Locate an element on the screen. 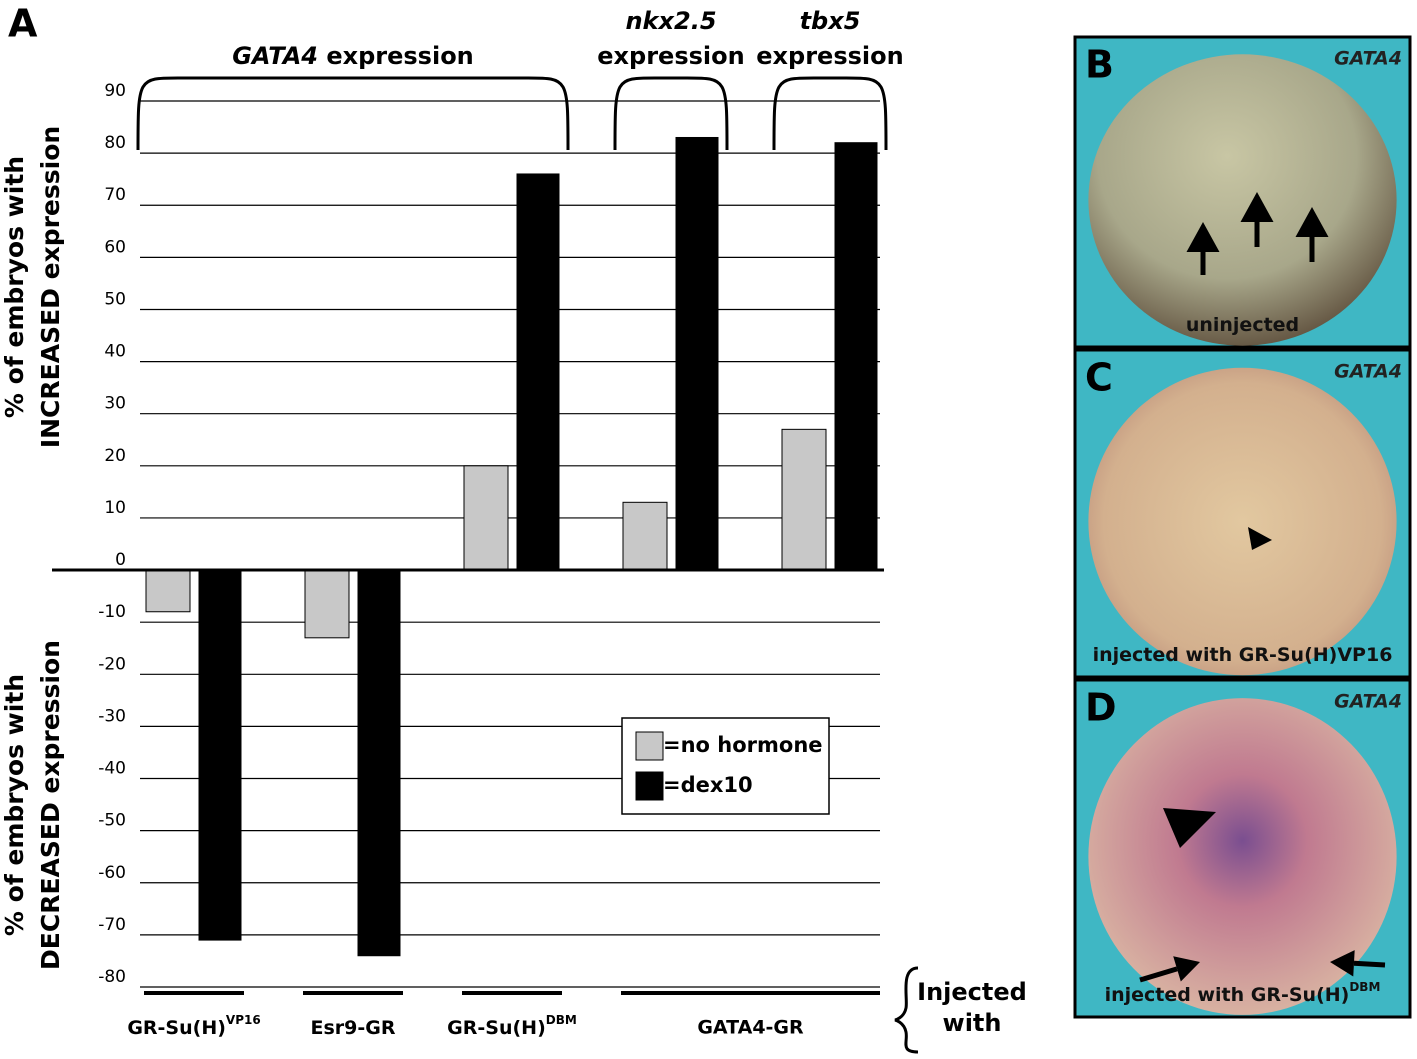 The height and width of the screenshot is (1059, 1417). panel-caption: injected with GR-Su(H)VP16 is located at coordinates (1243, 655).